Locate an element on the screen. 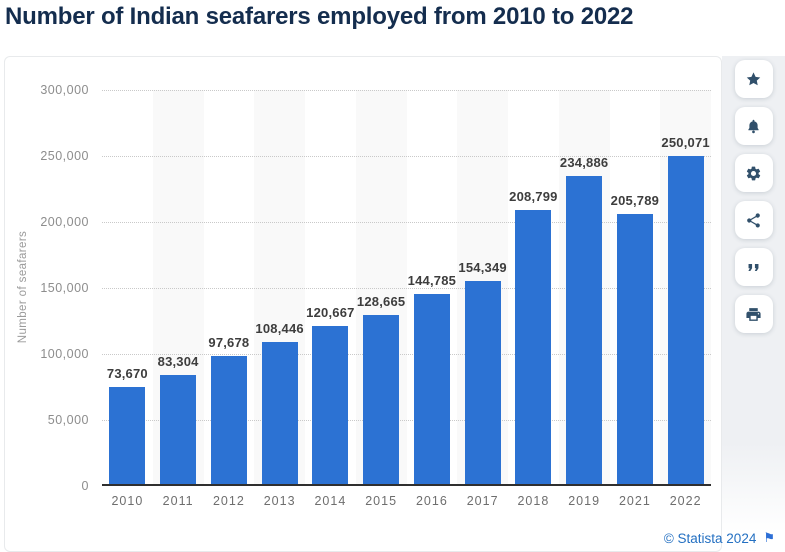 The width and height of the screenshot is (785, 552). category-cell: 205,789 is located at coordinates (635, 287).